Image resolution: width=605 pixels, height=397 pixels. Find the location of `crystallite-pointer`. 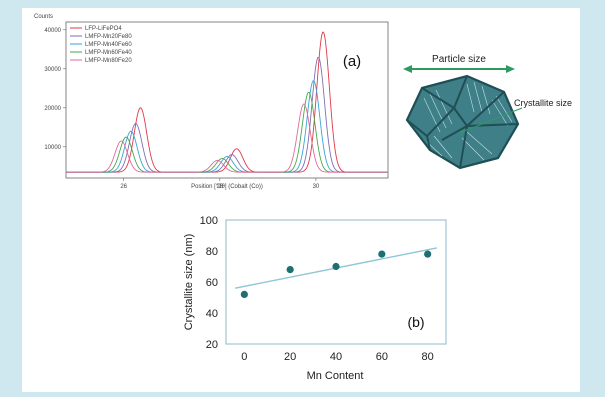

crystallite-pointer is located at coordinates (492, 120).